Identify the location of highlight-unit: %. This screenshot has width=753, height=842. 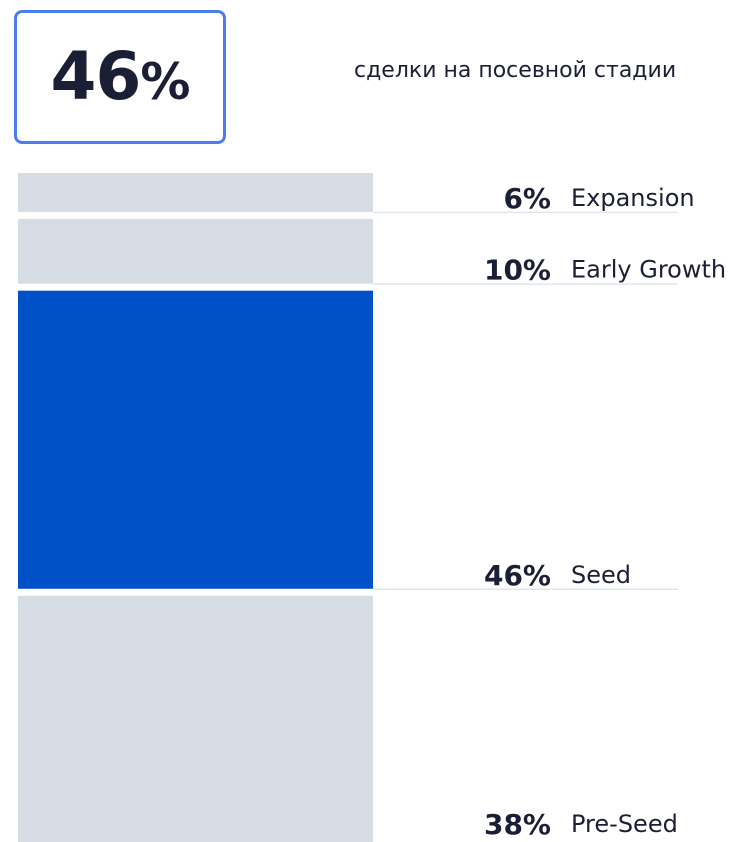
(165, 82).